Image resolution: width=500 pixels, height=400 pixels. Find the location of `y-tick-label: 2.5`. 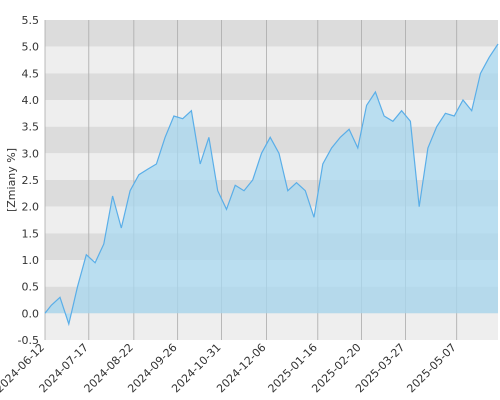

y-tick-label: 2.5 is located at coordinates (31, 180).